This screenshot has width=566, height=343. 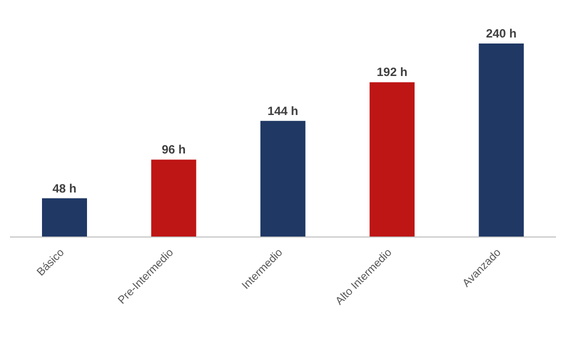 I want to click on data-label: 144 h, so click(x=283, y=111).